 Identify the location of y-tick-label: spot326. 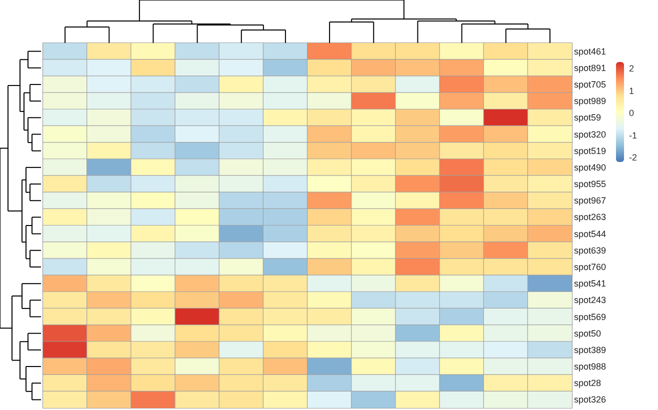
(590, 399).